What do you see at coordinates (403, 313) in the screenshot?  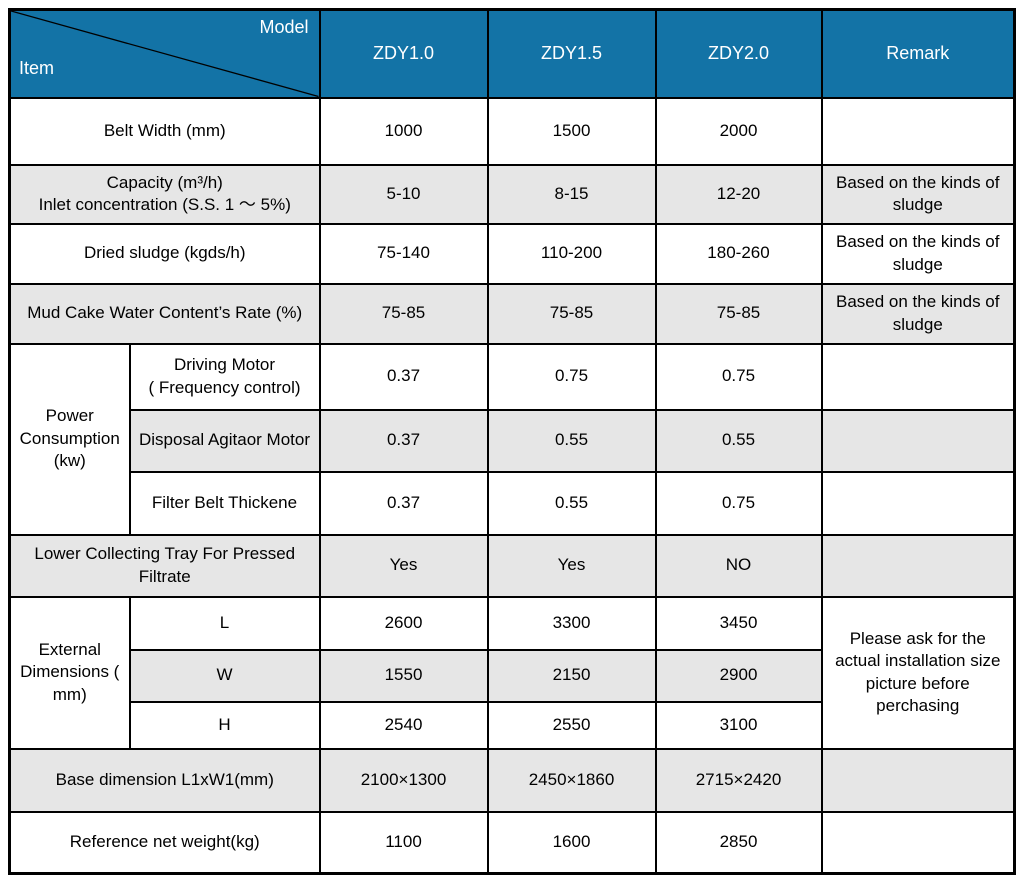 I see `mud-cake-value-zdy10: 75-85` at bounding box center [403, 313].